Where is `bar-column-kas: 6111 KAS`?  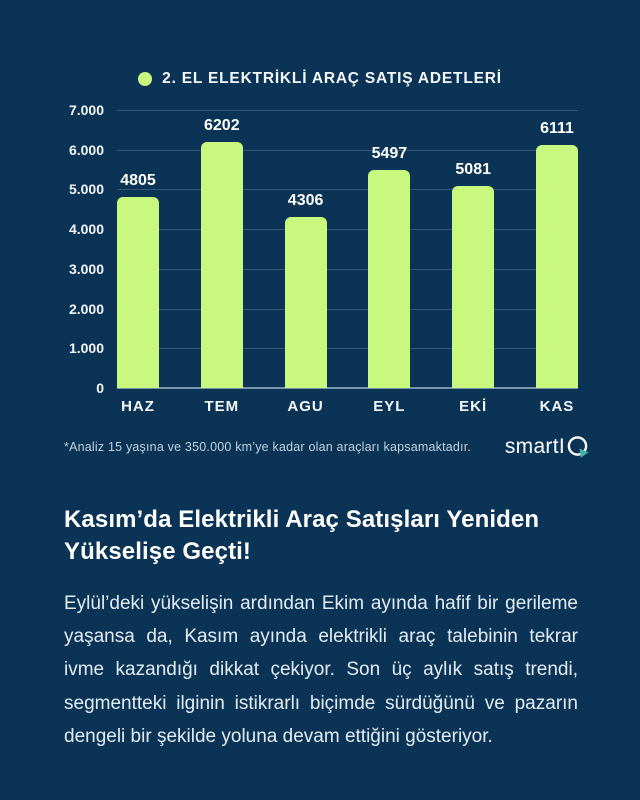
bar-column-kas: 6111 KAS is located at coordinates (556, 262).